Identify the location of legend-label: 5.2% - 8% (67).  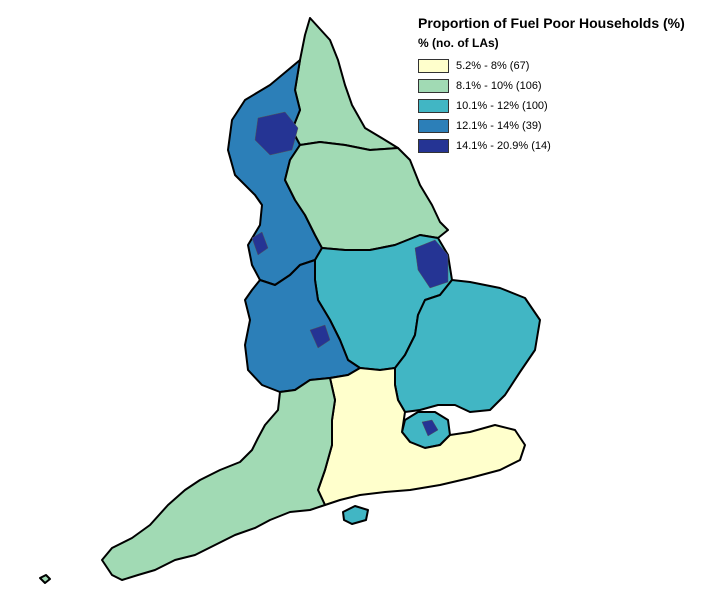
(493, 66).